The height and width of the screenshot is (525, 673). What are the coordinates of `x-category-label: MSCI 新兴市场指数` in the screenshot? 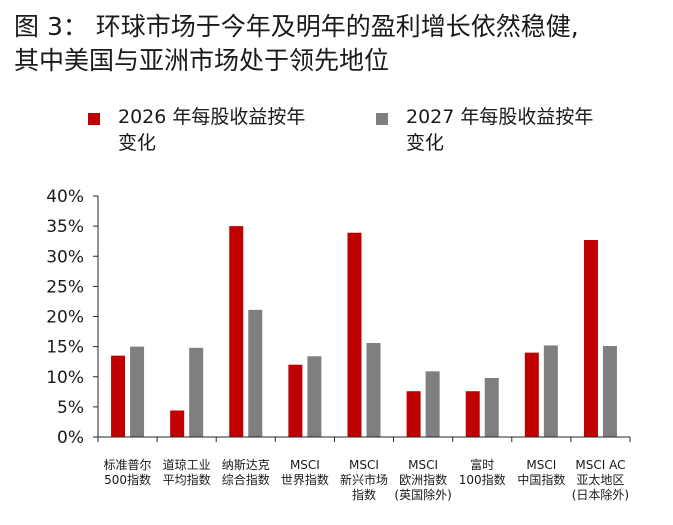 It's located at (364, 480).